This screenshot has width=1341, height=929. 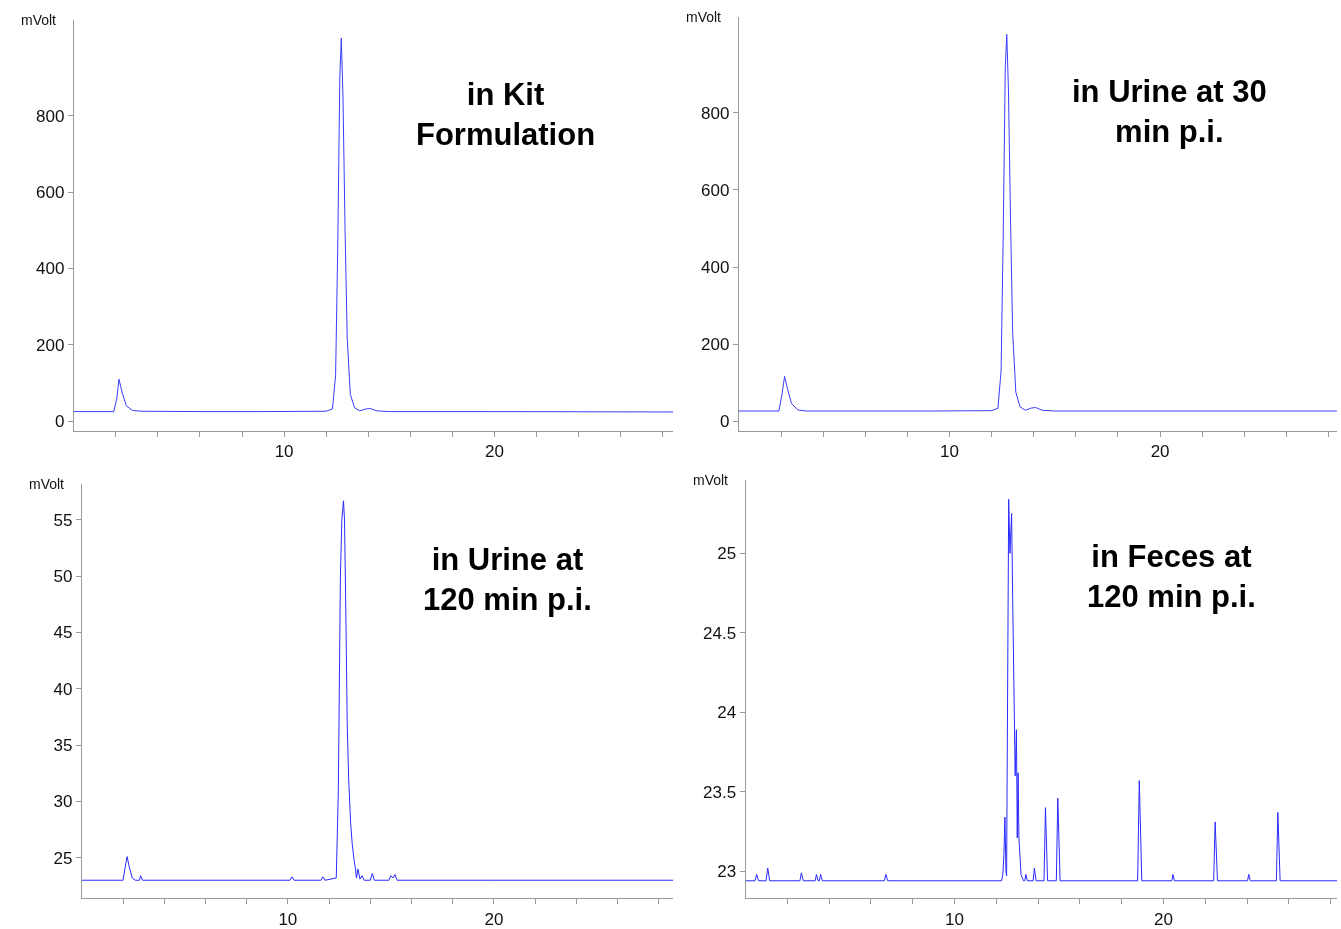 What do you see at coordinates (727, 713) in the screenshot?
I see `y-tick-label: 24` at bounding box center [727, 713].